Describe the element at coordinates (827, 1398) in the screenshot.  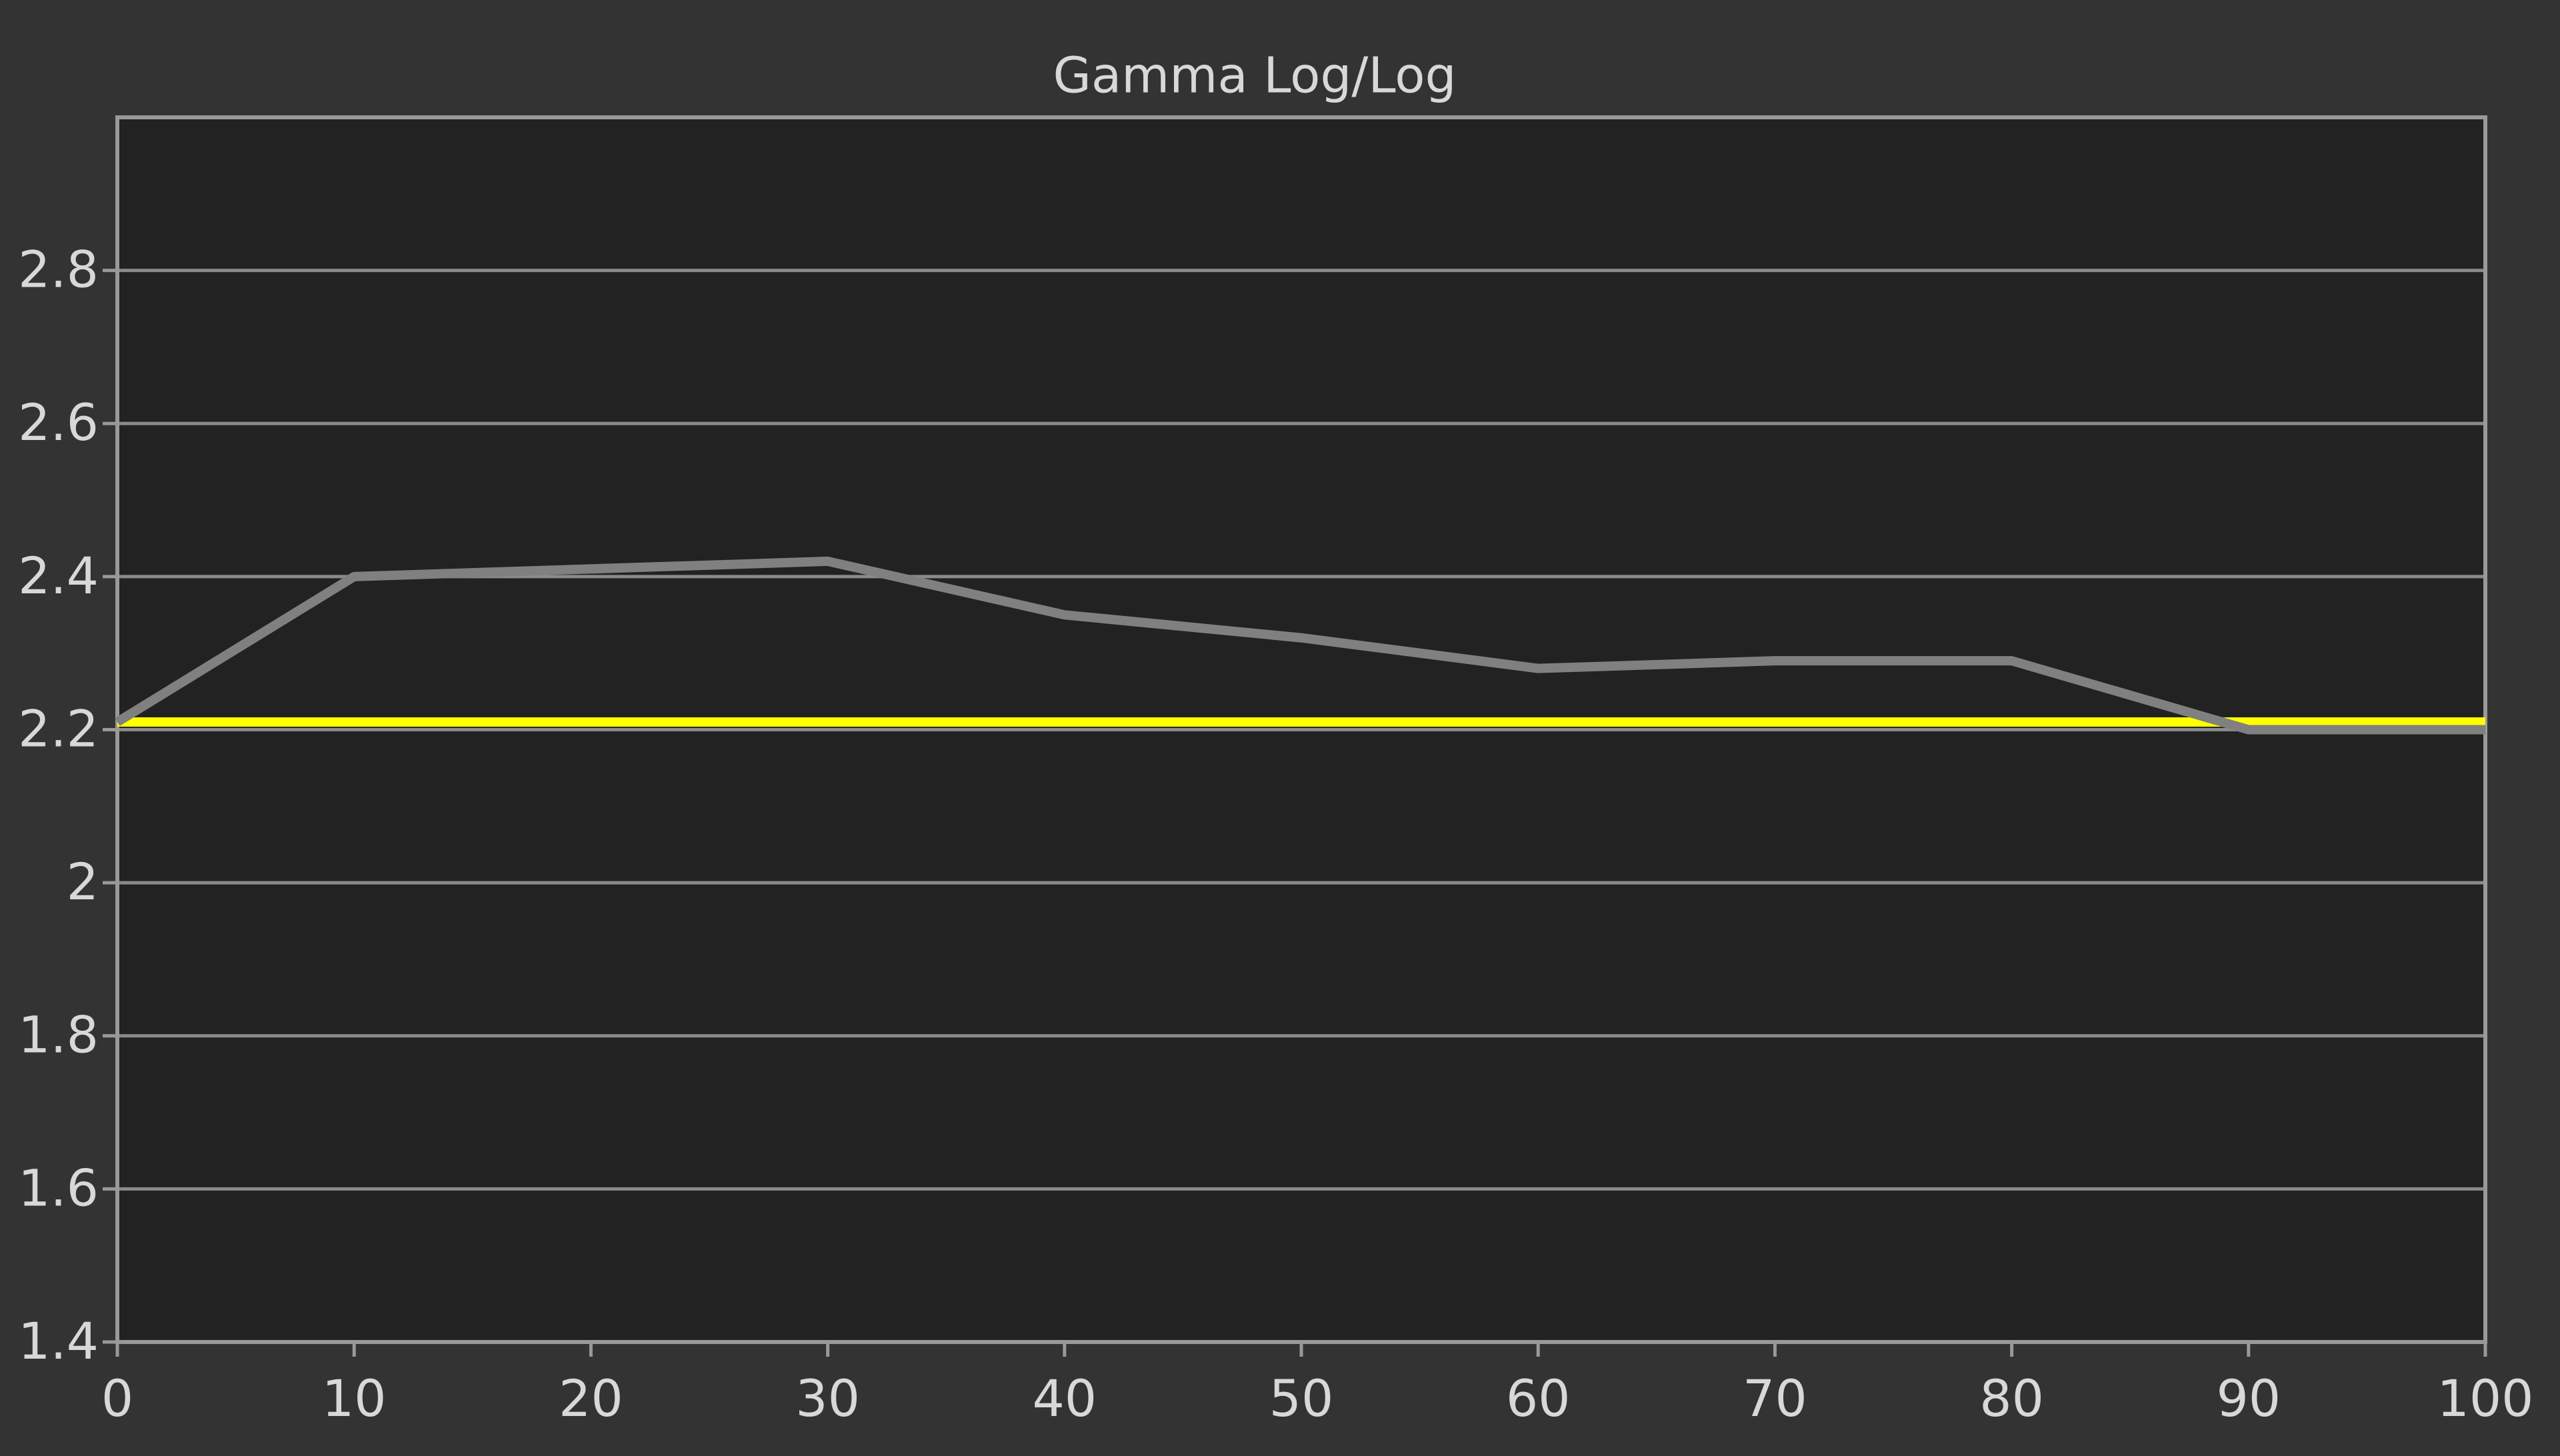
I see `x-tick-label: 30` at that location.